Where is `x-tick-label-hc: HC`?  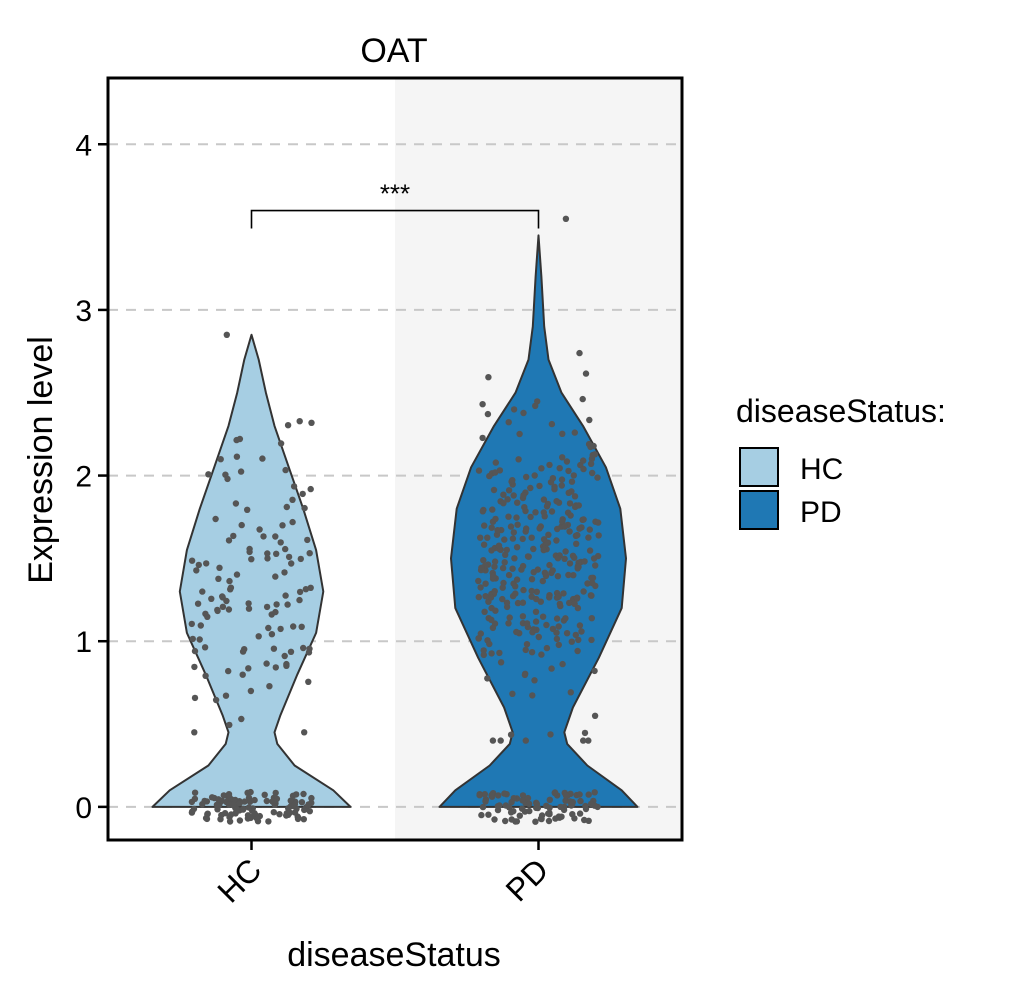
x-tick-label-hc: HC is located at coordinates (239, 880).